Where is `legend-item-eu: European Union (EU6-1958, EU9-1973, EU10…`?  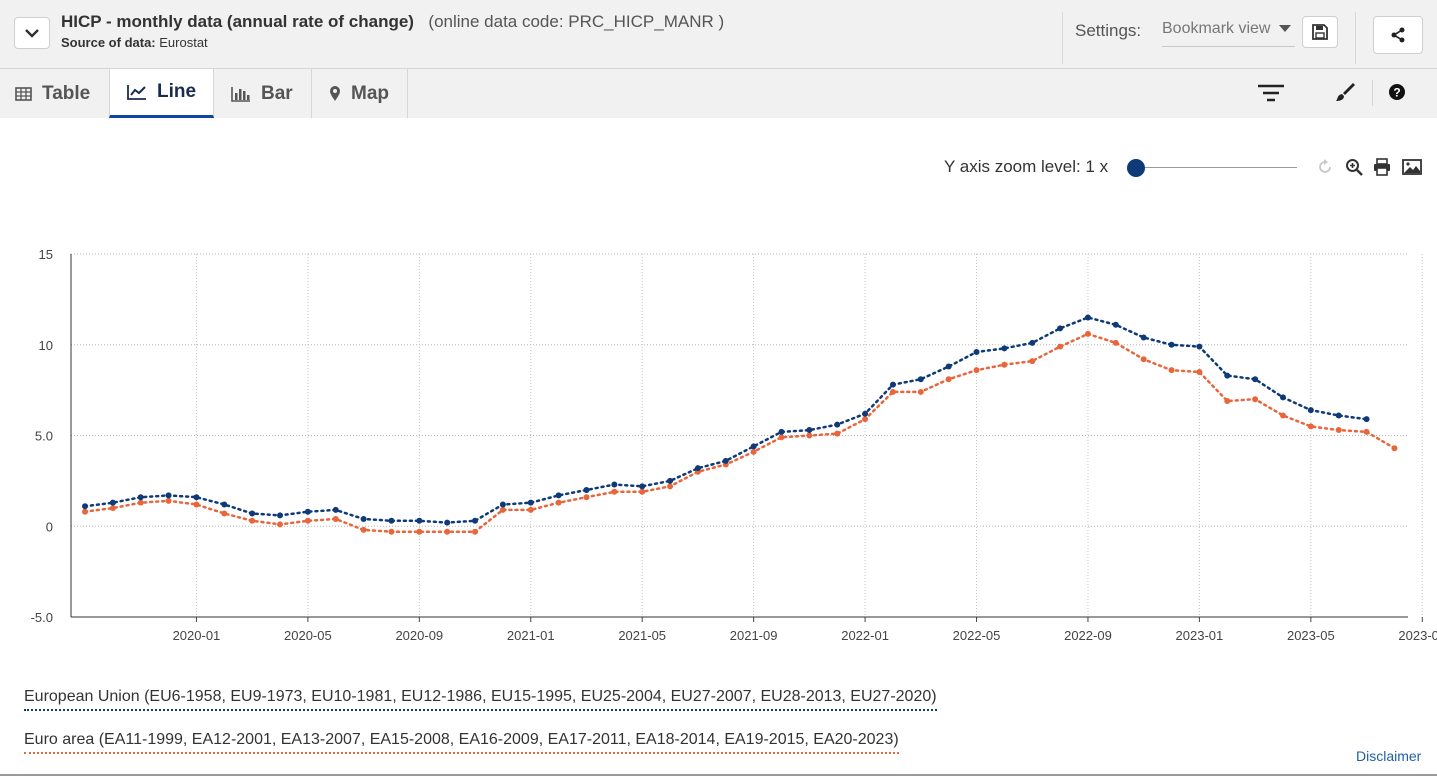 legend-item-eu: European Union (EU6-1958, EU9-1973, EU10… is located at coordinates (480, 699).